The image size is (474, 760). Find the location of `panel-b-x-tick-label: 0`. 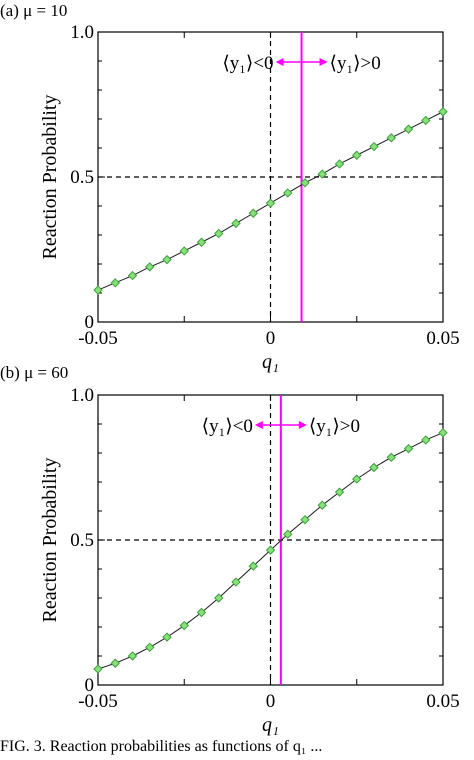

panel-b-x-tick-label: 0 is located at coordinates (271, 701).